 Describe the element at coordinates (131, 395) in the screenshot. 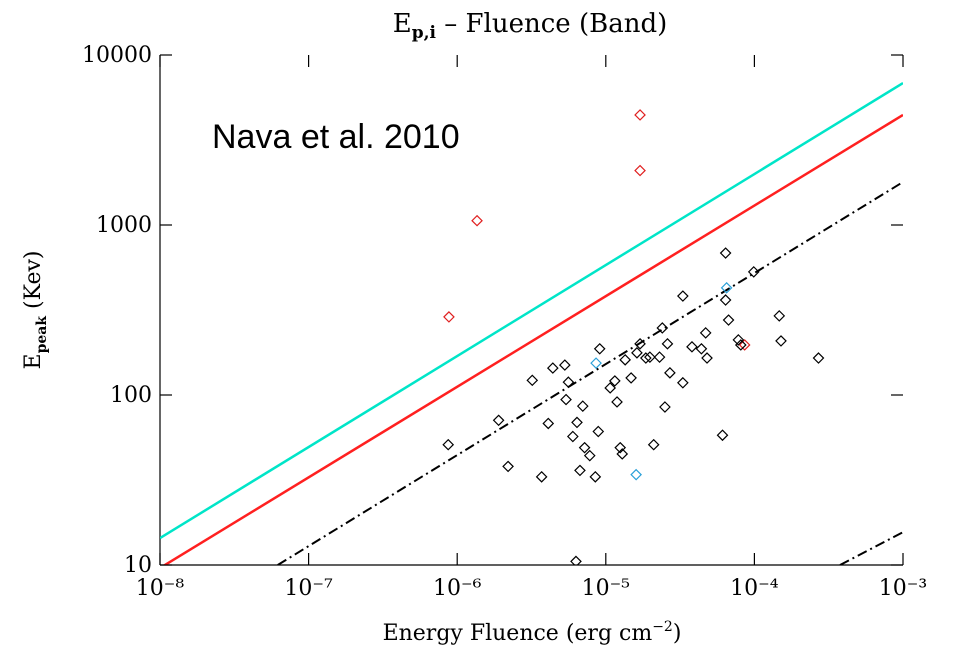

I see `y-tick-label: 100` at that location.